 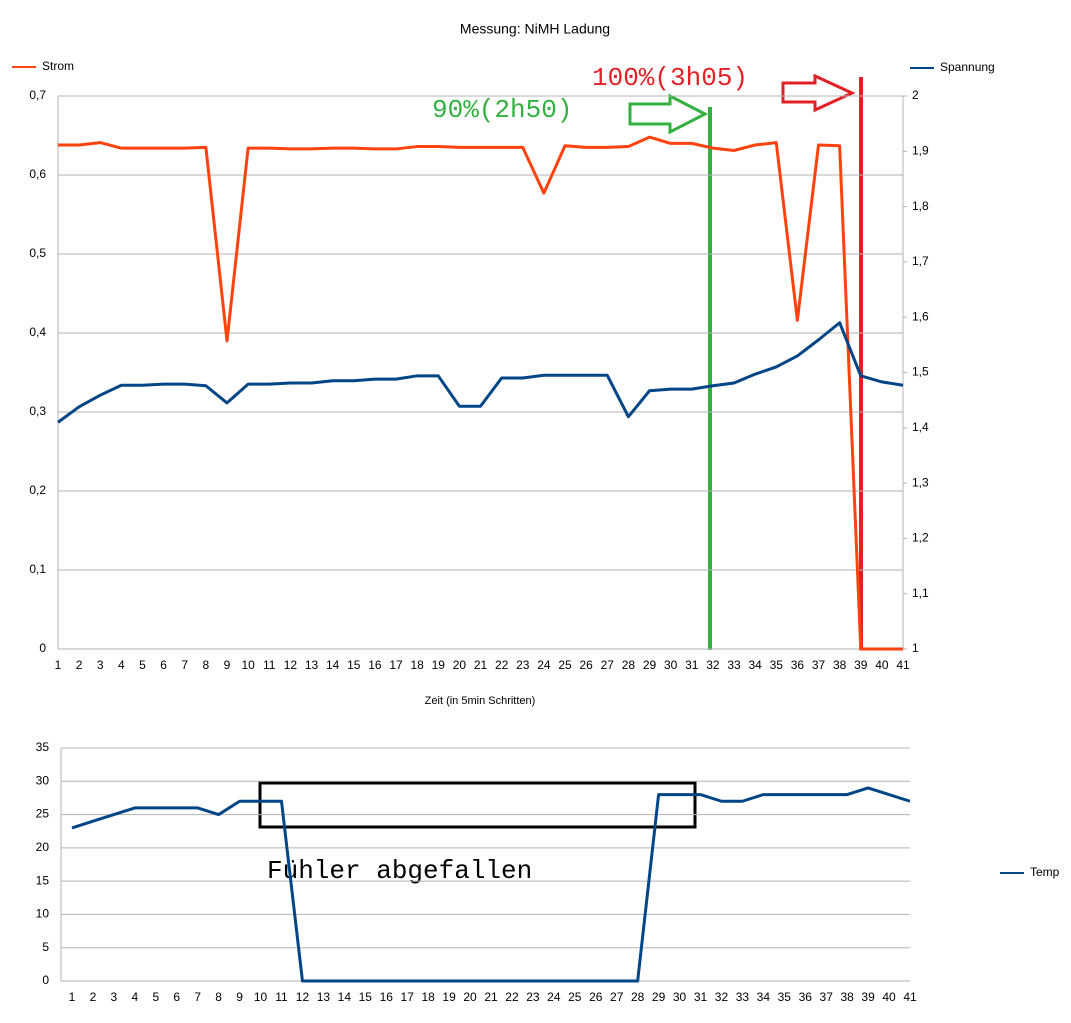 I want to click on y-tick-label: 0,6, so click(x=37, y=174).